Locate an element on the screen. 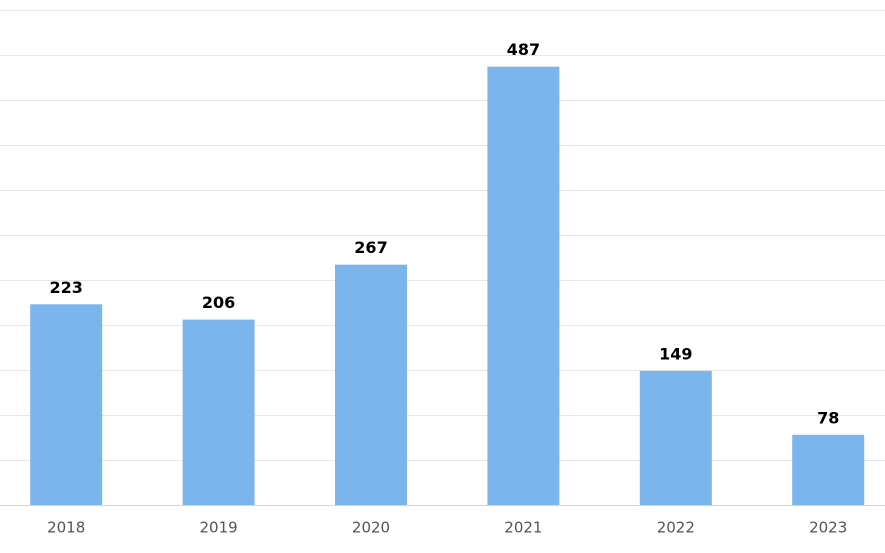 This screenshot has height=553, width=885. x-tick-label: 2020 is located at coordinates (371, 528).